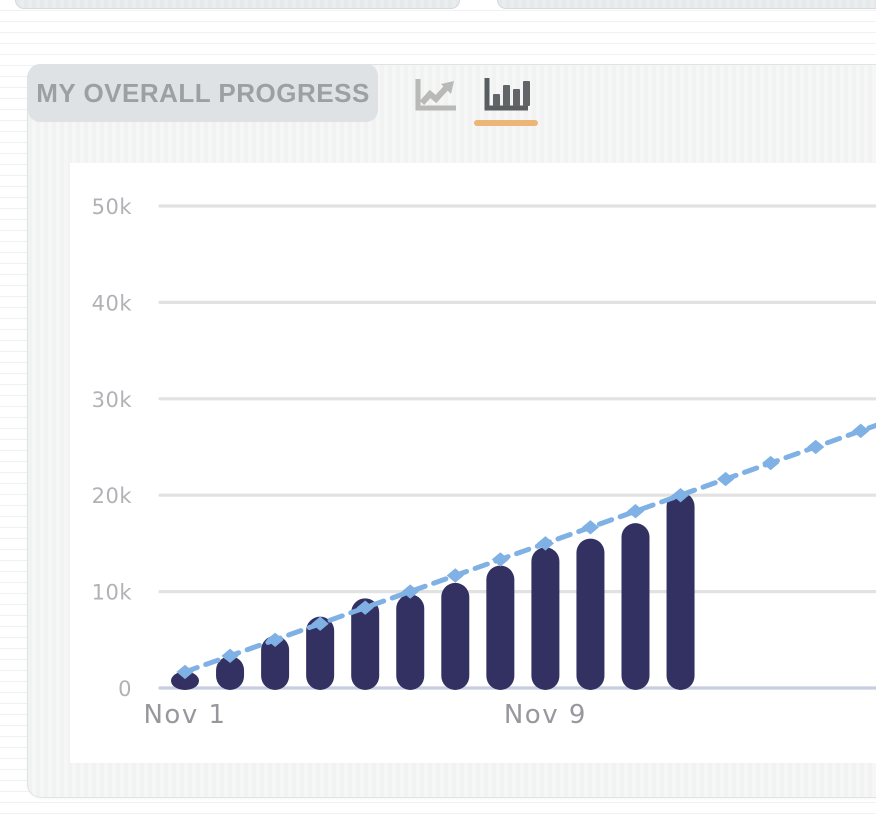  What do you see at coordinates (506, 123) in the screenshot?
I see `selected-tab-underline` at bounding box center [506, 123].